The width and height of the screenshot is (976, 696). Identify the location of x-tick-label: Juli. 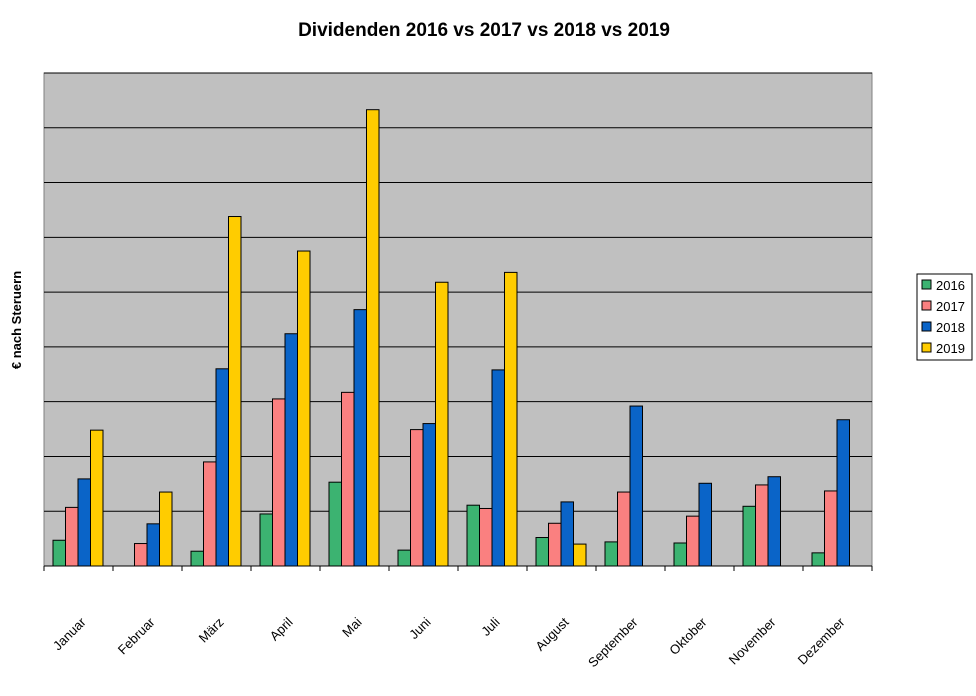
(490, 626).